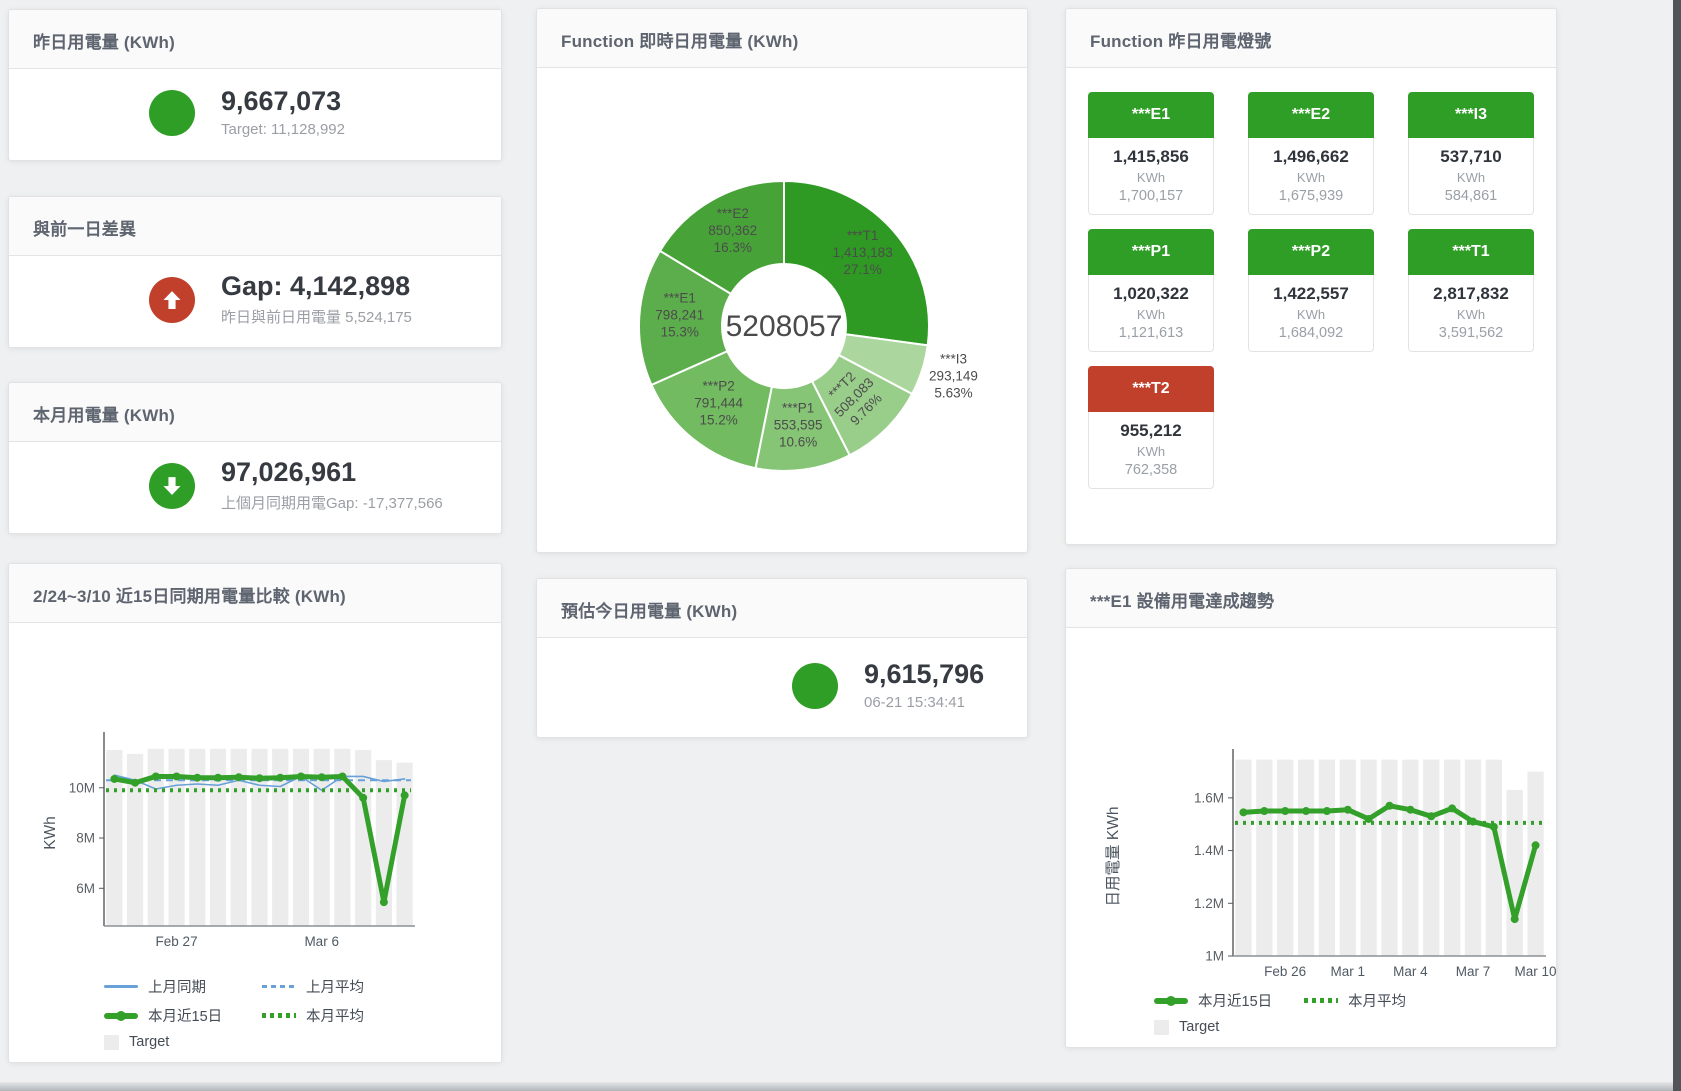 The image size is (1681, 1091). I want to click on legend-item-上月同期: 上月同期, so click(183, 986).